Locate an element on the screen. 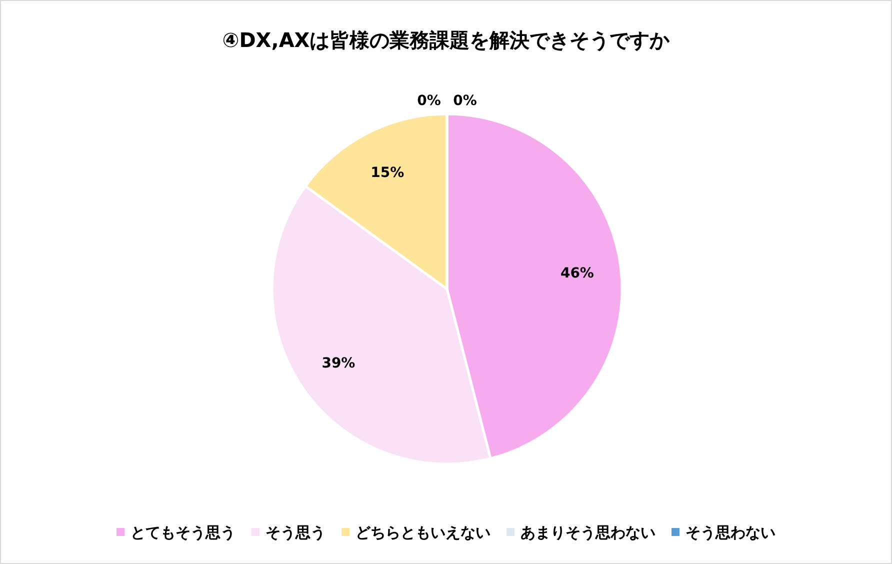 This screenshot has height=564, width=892. data-label: 46% is located at coordinates (577, 273).